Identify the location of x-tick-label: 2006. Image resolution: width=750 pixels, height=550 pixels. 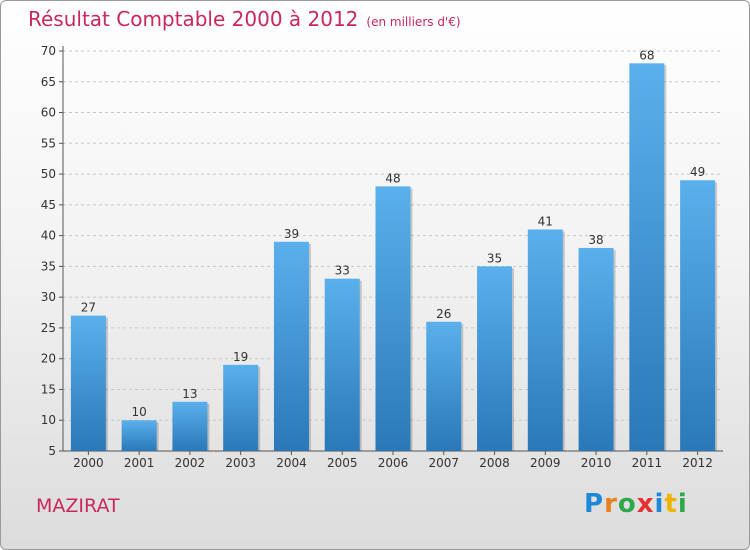
(393, 463).